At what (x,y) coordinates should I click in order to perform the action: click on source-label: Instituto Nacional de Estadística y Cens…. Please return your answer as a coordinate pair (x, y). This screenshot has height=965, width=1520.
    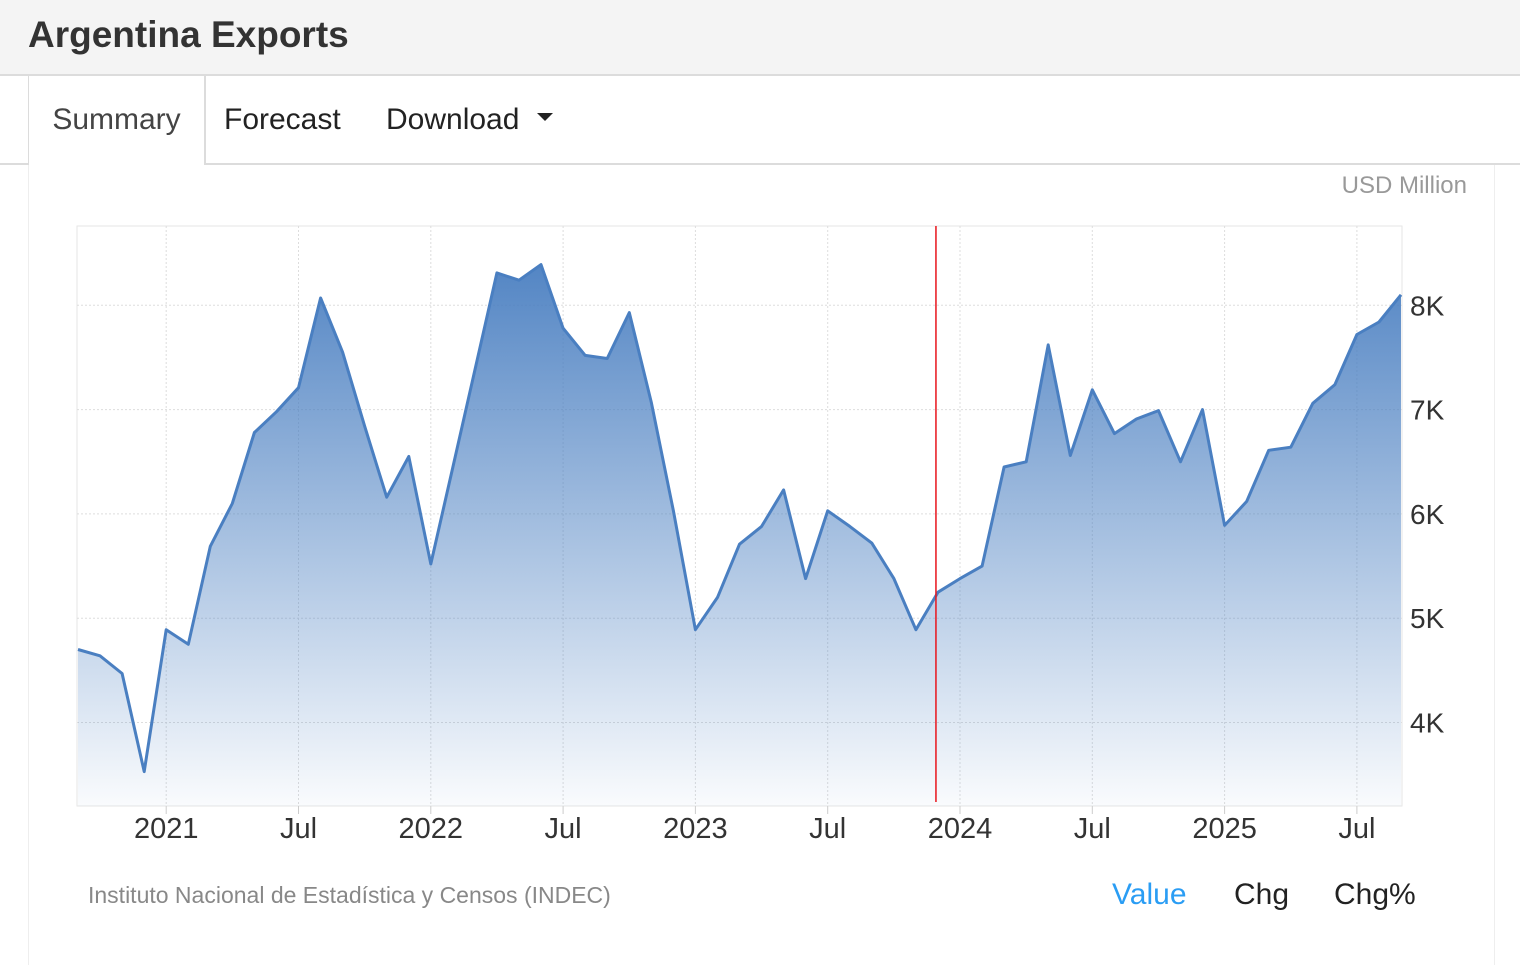
    Looking at the image, I should click on (349, 895).